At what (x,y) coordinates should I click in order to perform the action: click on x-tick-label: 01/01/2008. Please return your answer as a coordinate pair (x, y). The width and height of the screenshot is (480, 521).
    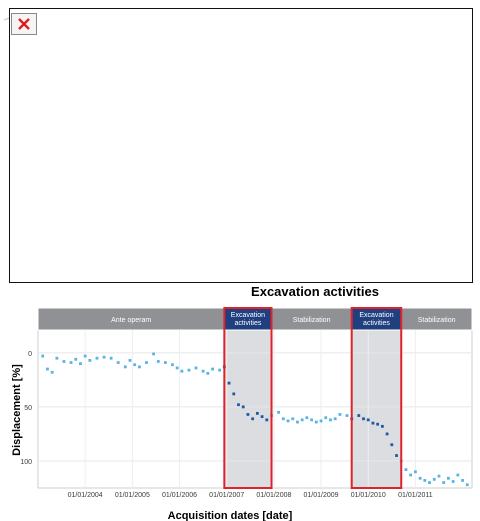
    Looking at the image, I should click on (273, 495).